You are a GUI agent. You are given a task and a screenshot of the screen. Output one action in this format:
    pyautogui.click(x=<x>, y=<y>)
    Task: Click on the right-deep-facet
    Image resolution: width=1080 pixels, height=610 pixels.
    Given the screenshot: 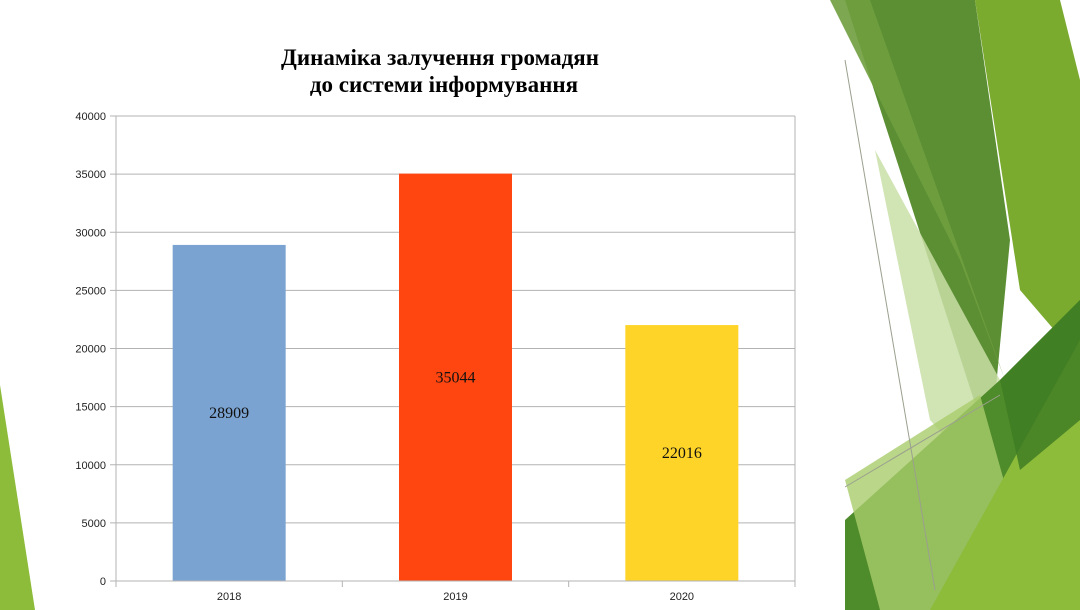 What is the action you would take?
    pyautogui.click(x=1040, y=385)
    